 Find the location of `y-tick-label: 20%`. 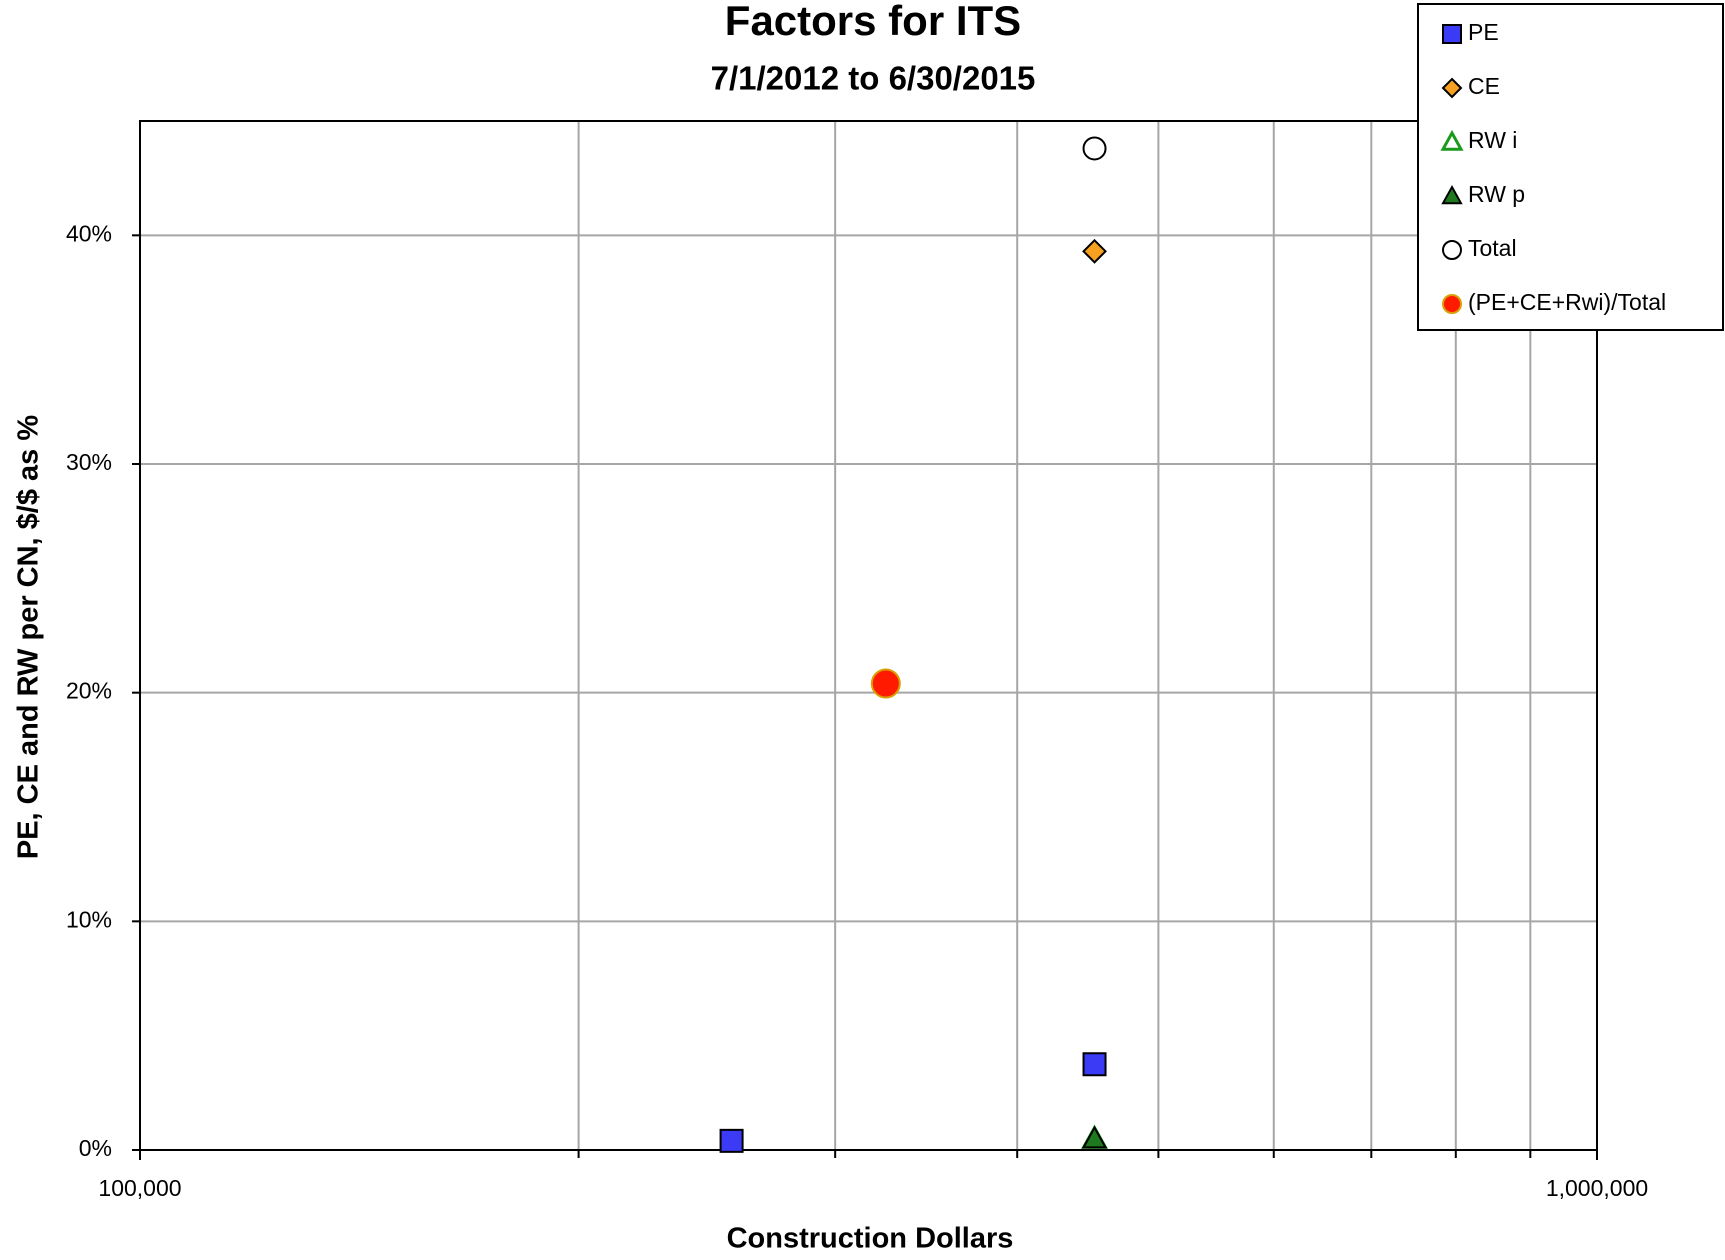

y-tick-label: 20% is located at coordinates (89, 691).